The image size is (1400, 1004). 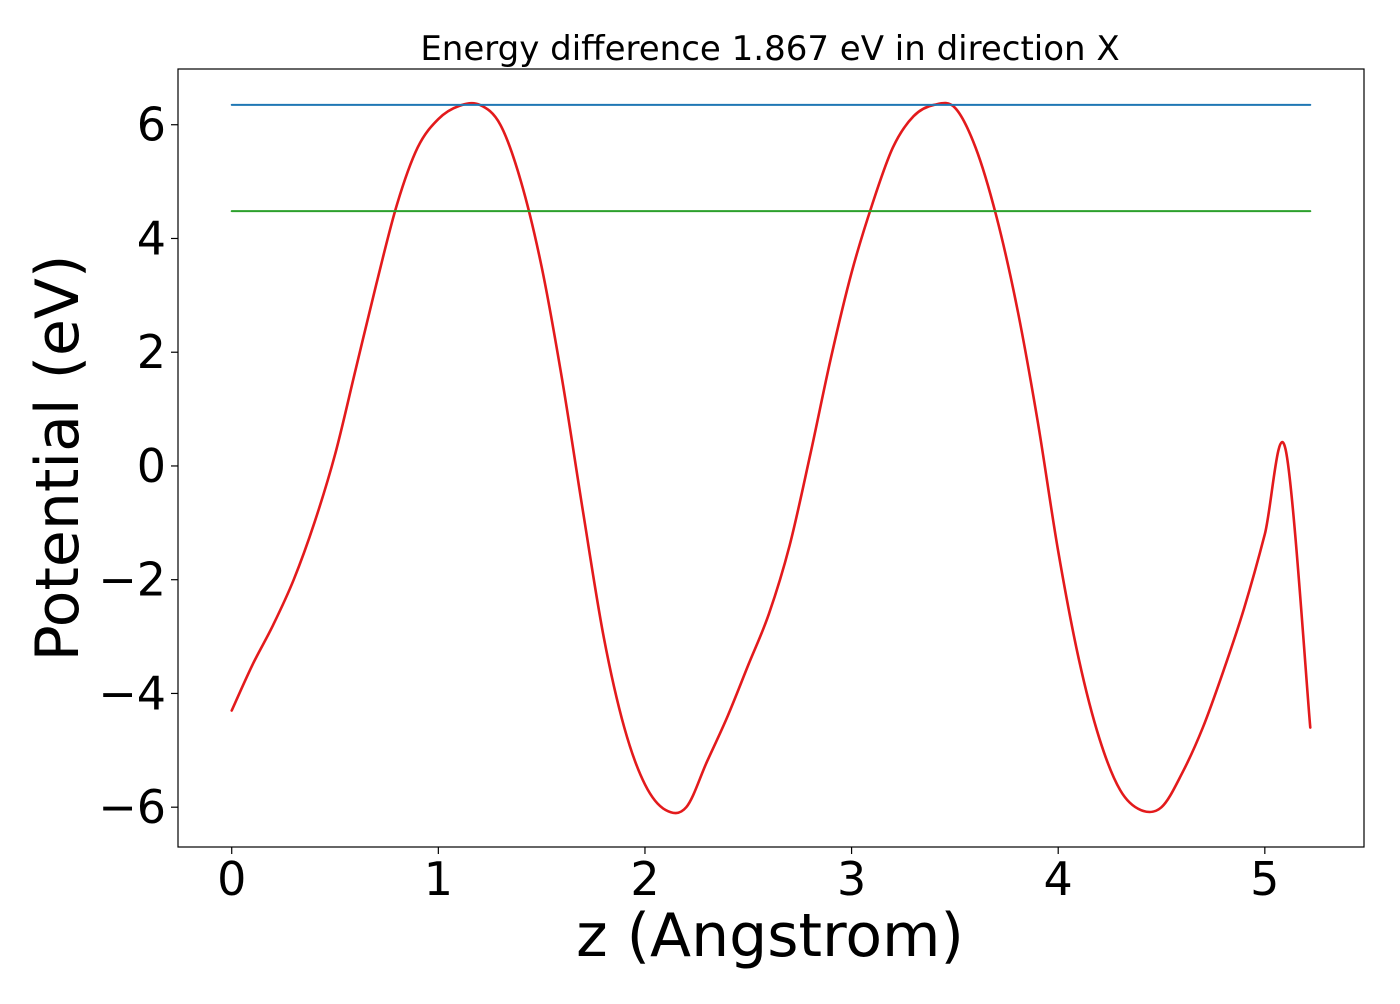 I want to click on x-tick-label: 1, so click(x=438, y=879).